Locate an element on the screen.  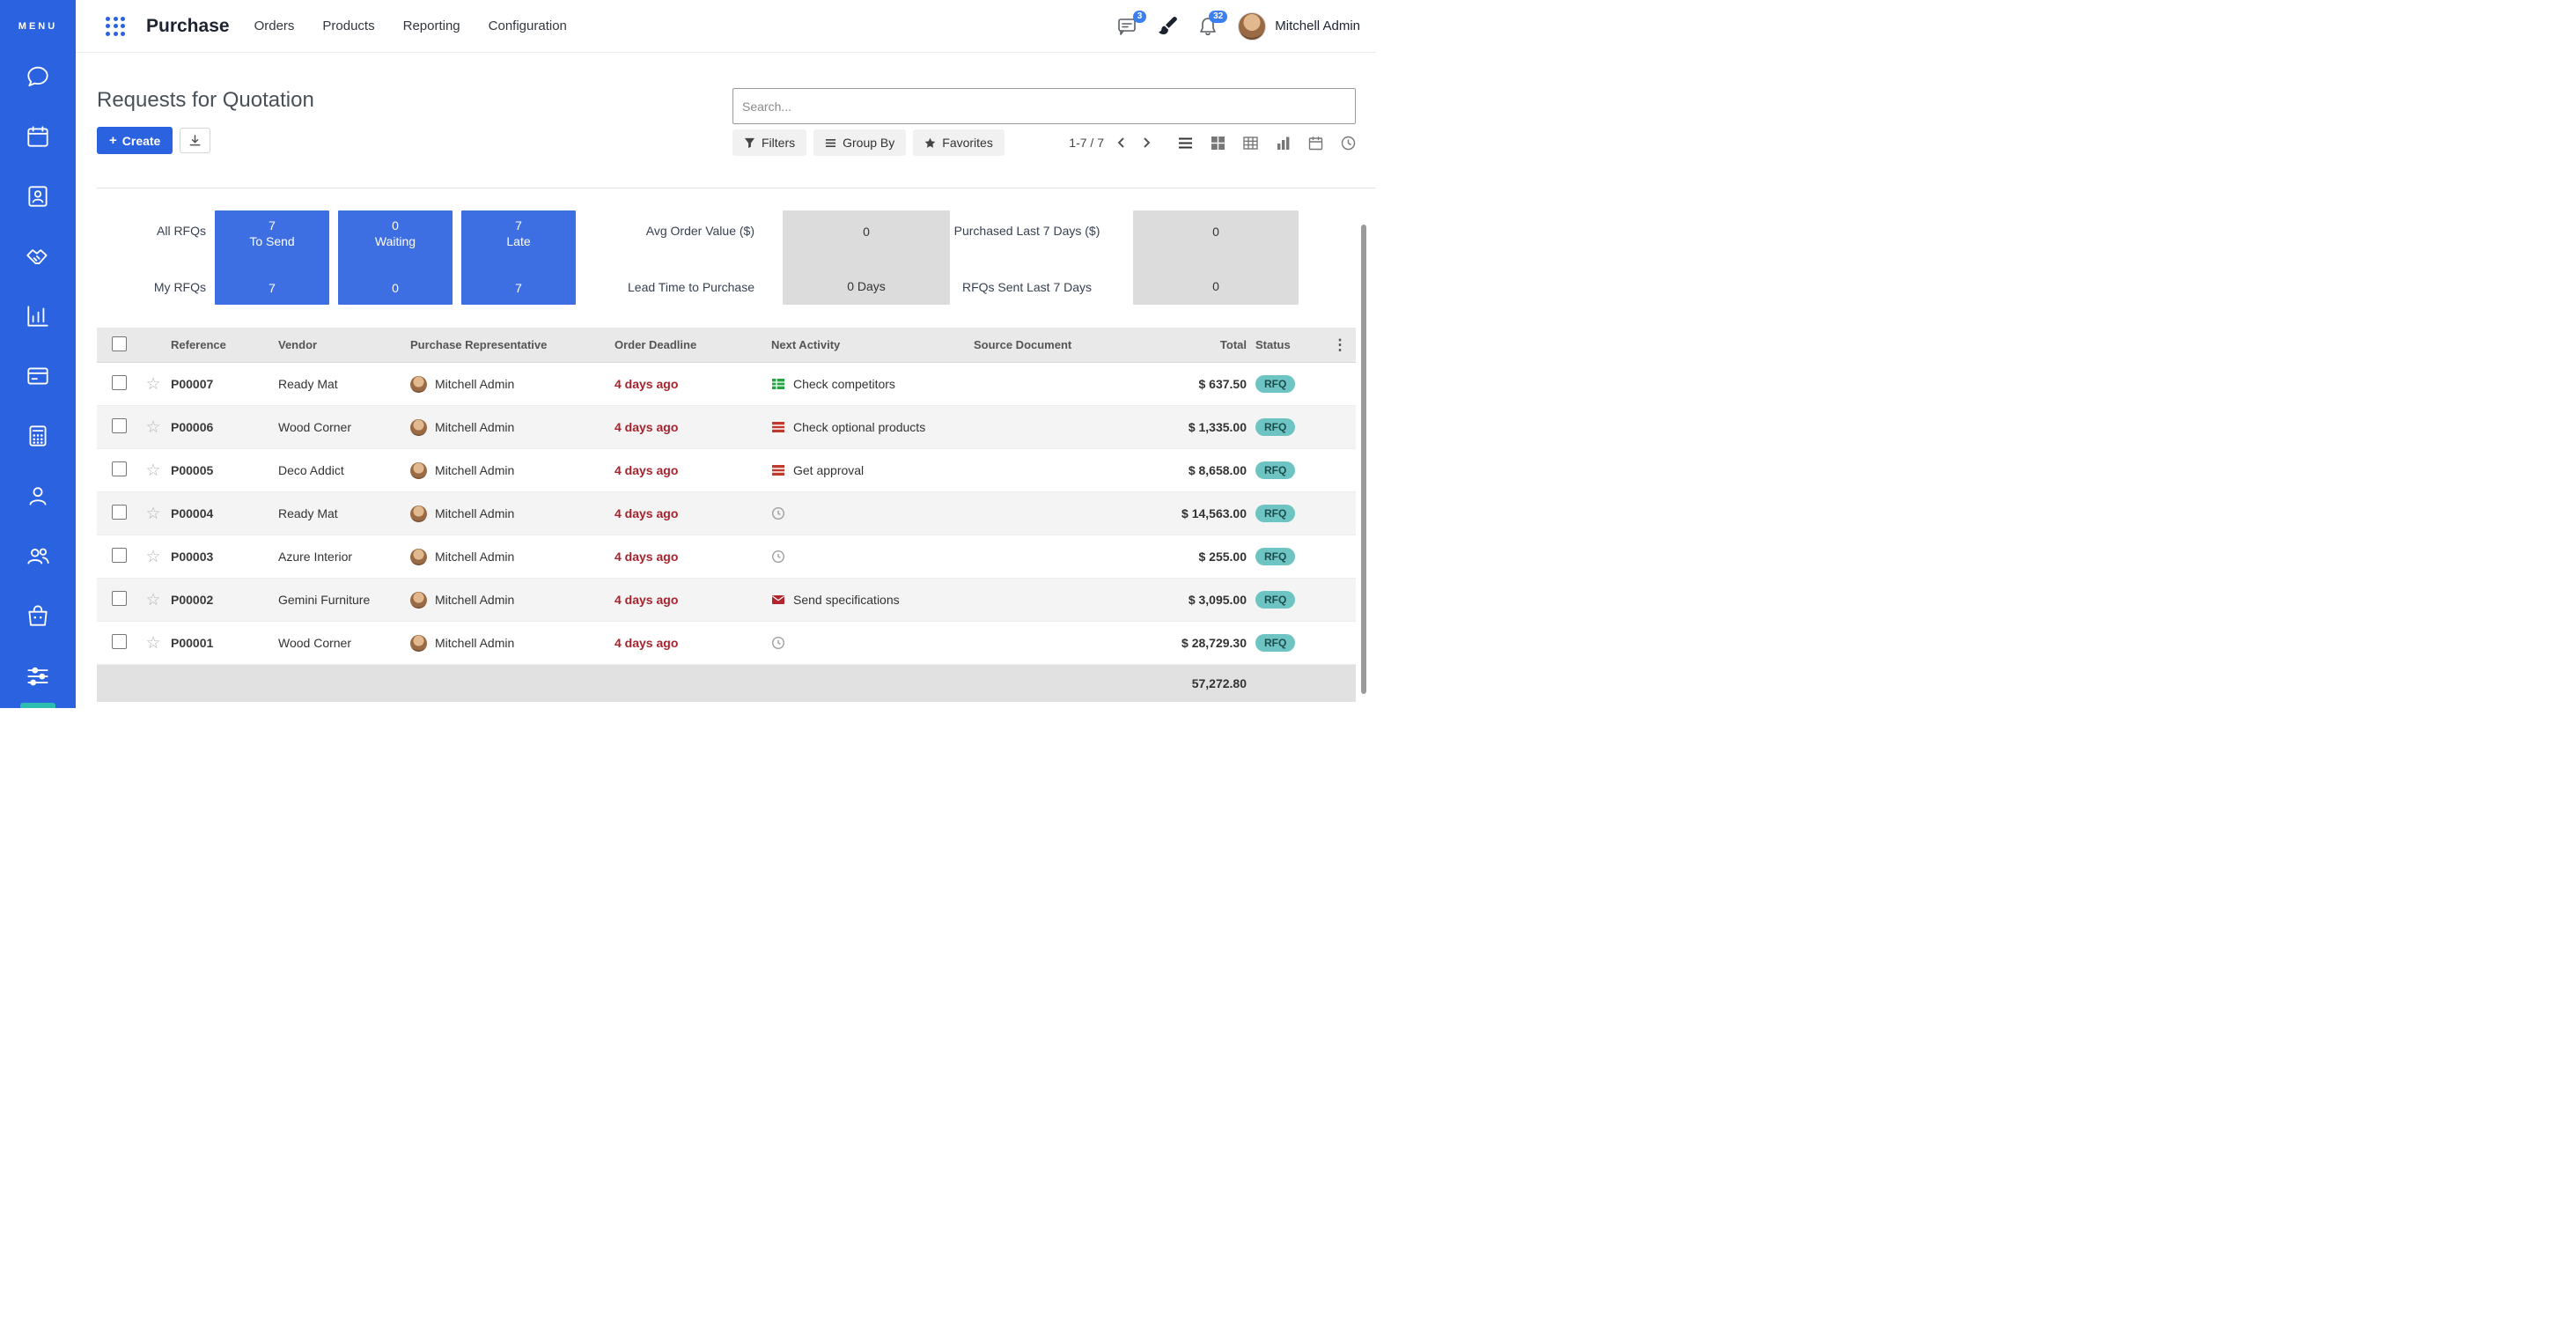
sidebar-item-discuss is located at coordinates (38, 77).